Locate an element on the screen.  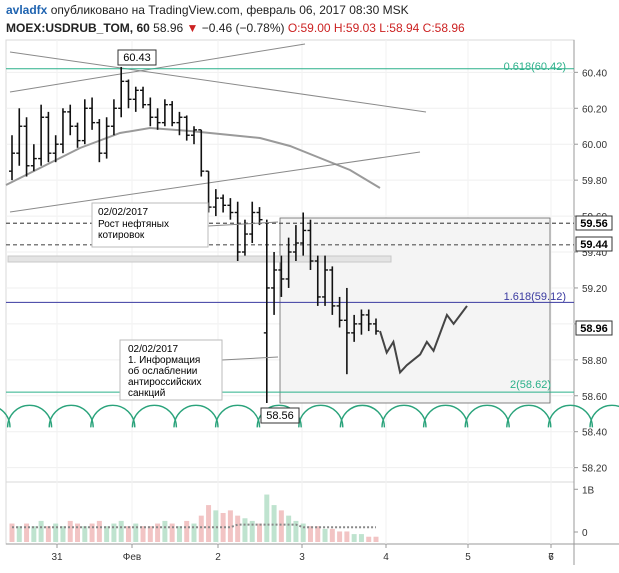
x-tick-label: 6 is located at coordinates (551, 557).